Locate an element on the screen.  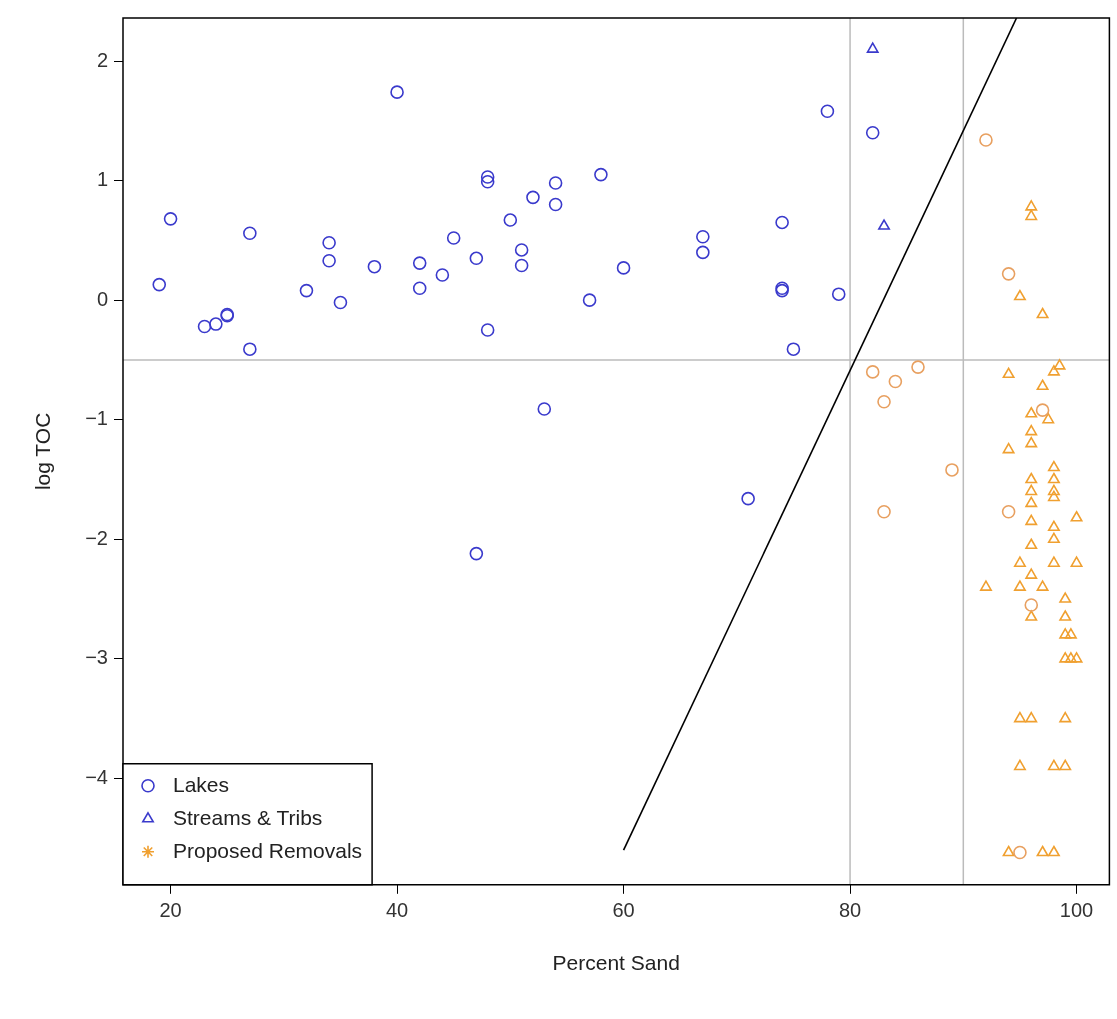
y-tick-label: −3 is located at coordinates (96, 657).